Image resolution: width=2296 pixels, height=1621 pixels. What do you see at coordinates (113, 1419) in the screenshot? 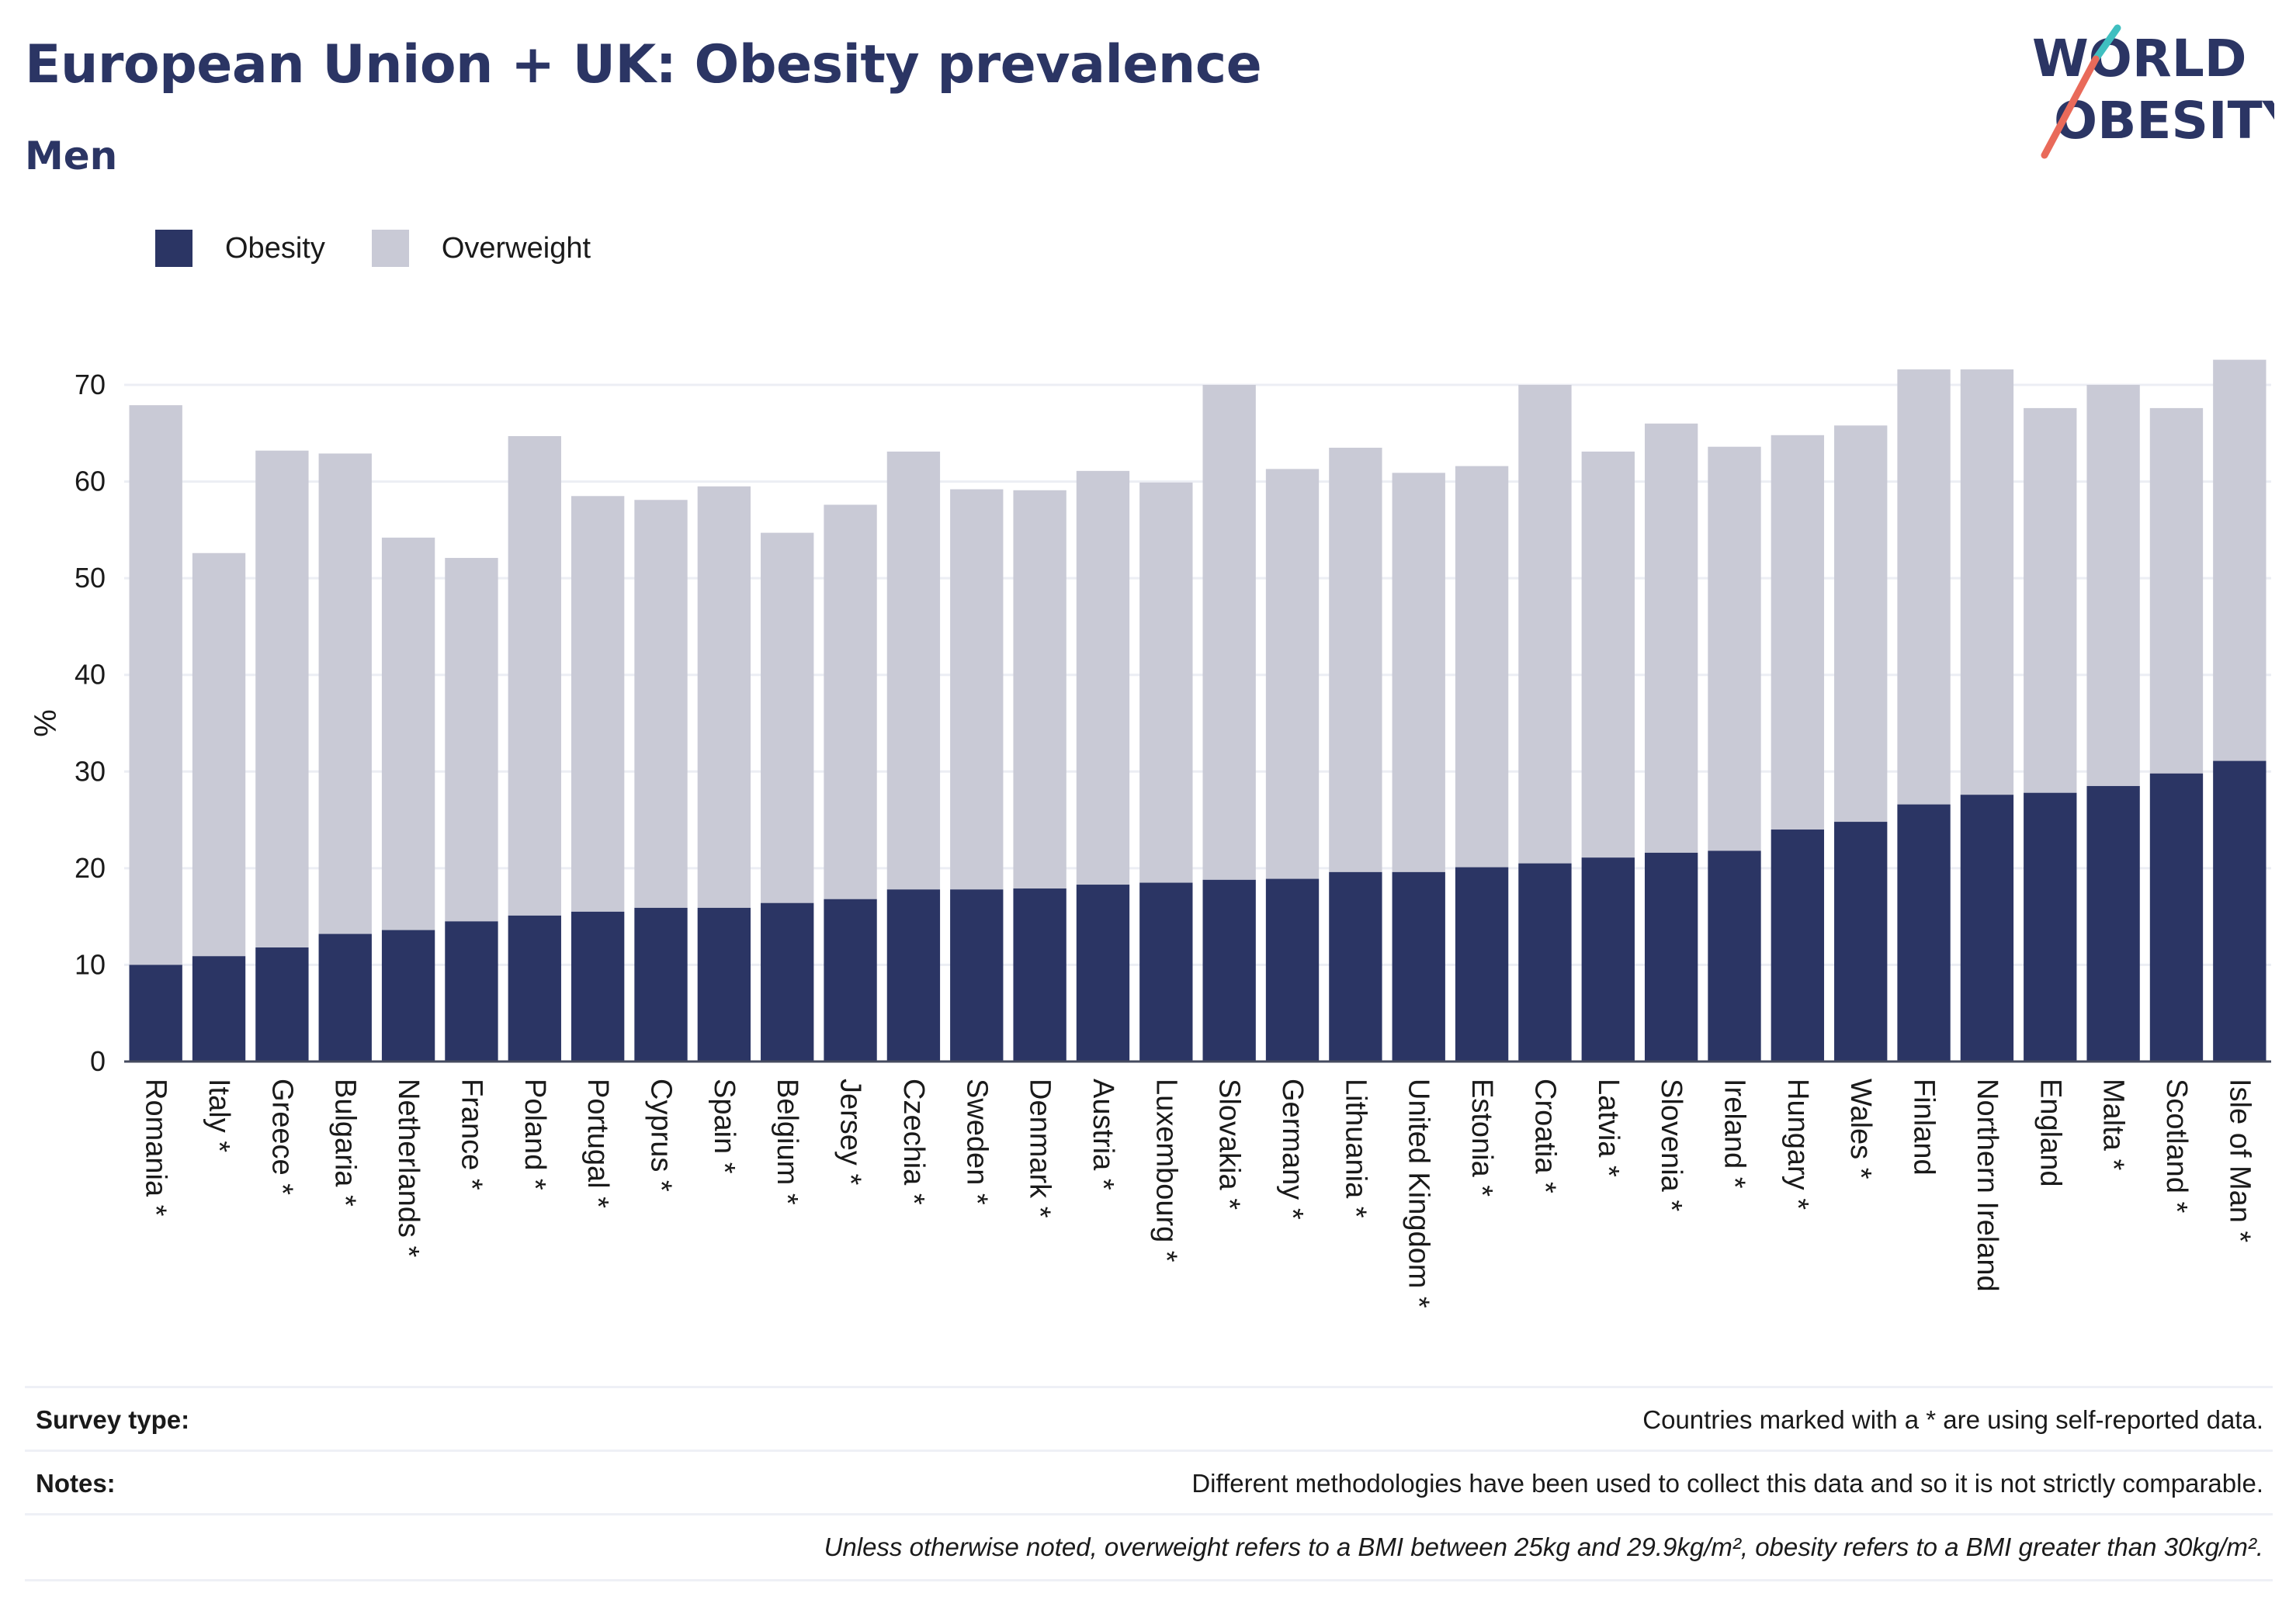
I see `survey-type-label: Survey type:` at bounding box center [113, 1419].